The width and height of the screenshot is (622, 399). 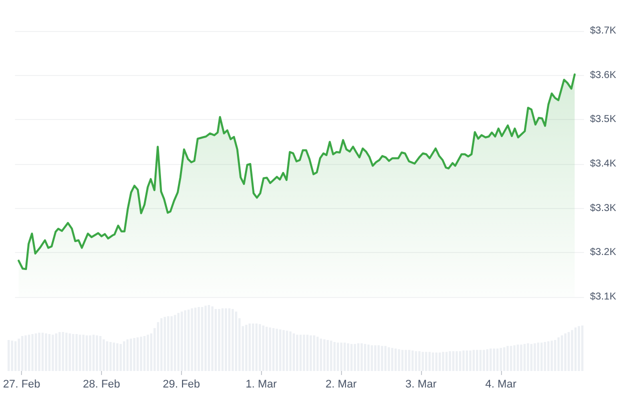 I want to click on y-tick-label: $3.6K, so click(x=603, y=75).